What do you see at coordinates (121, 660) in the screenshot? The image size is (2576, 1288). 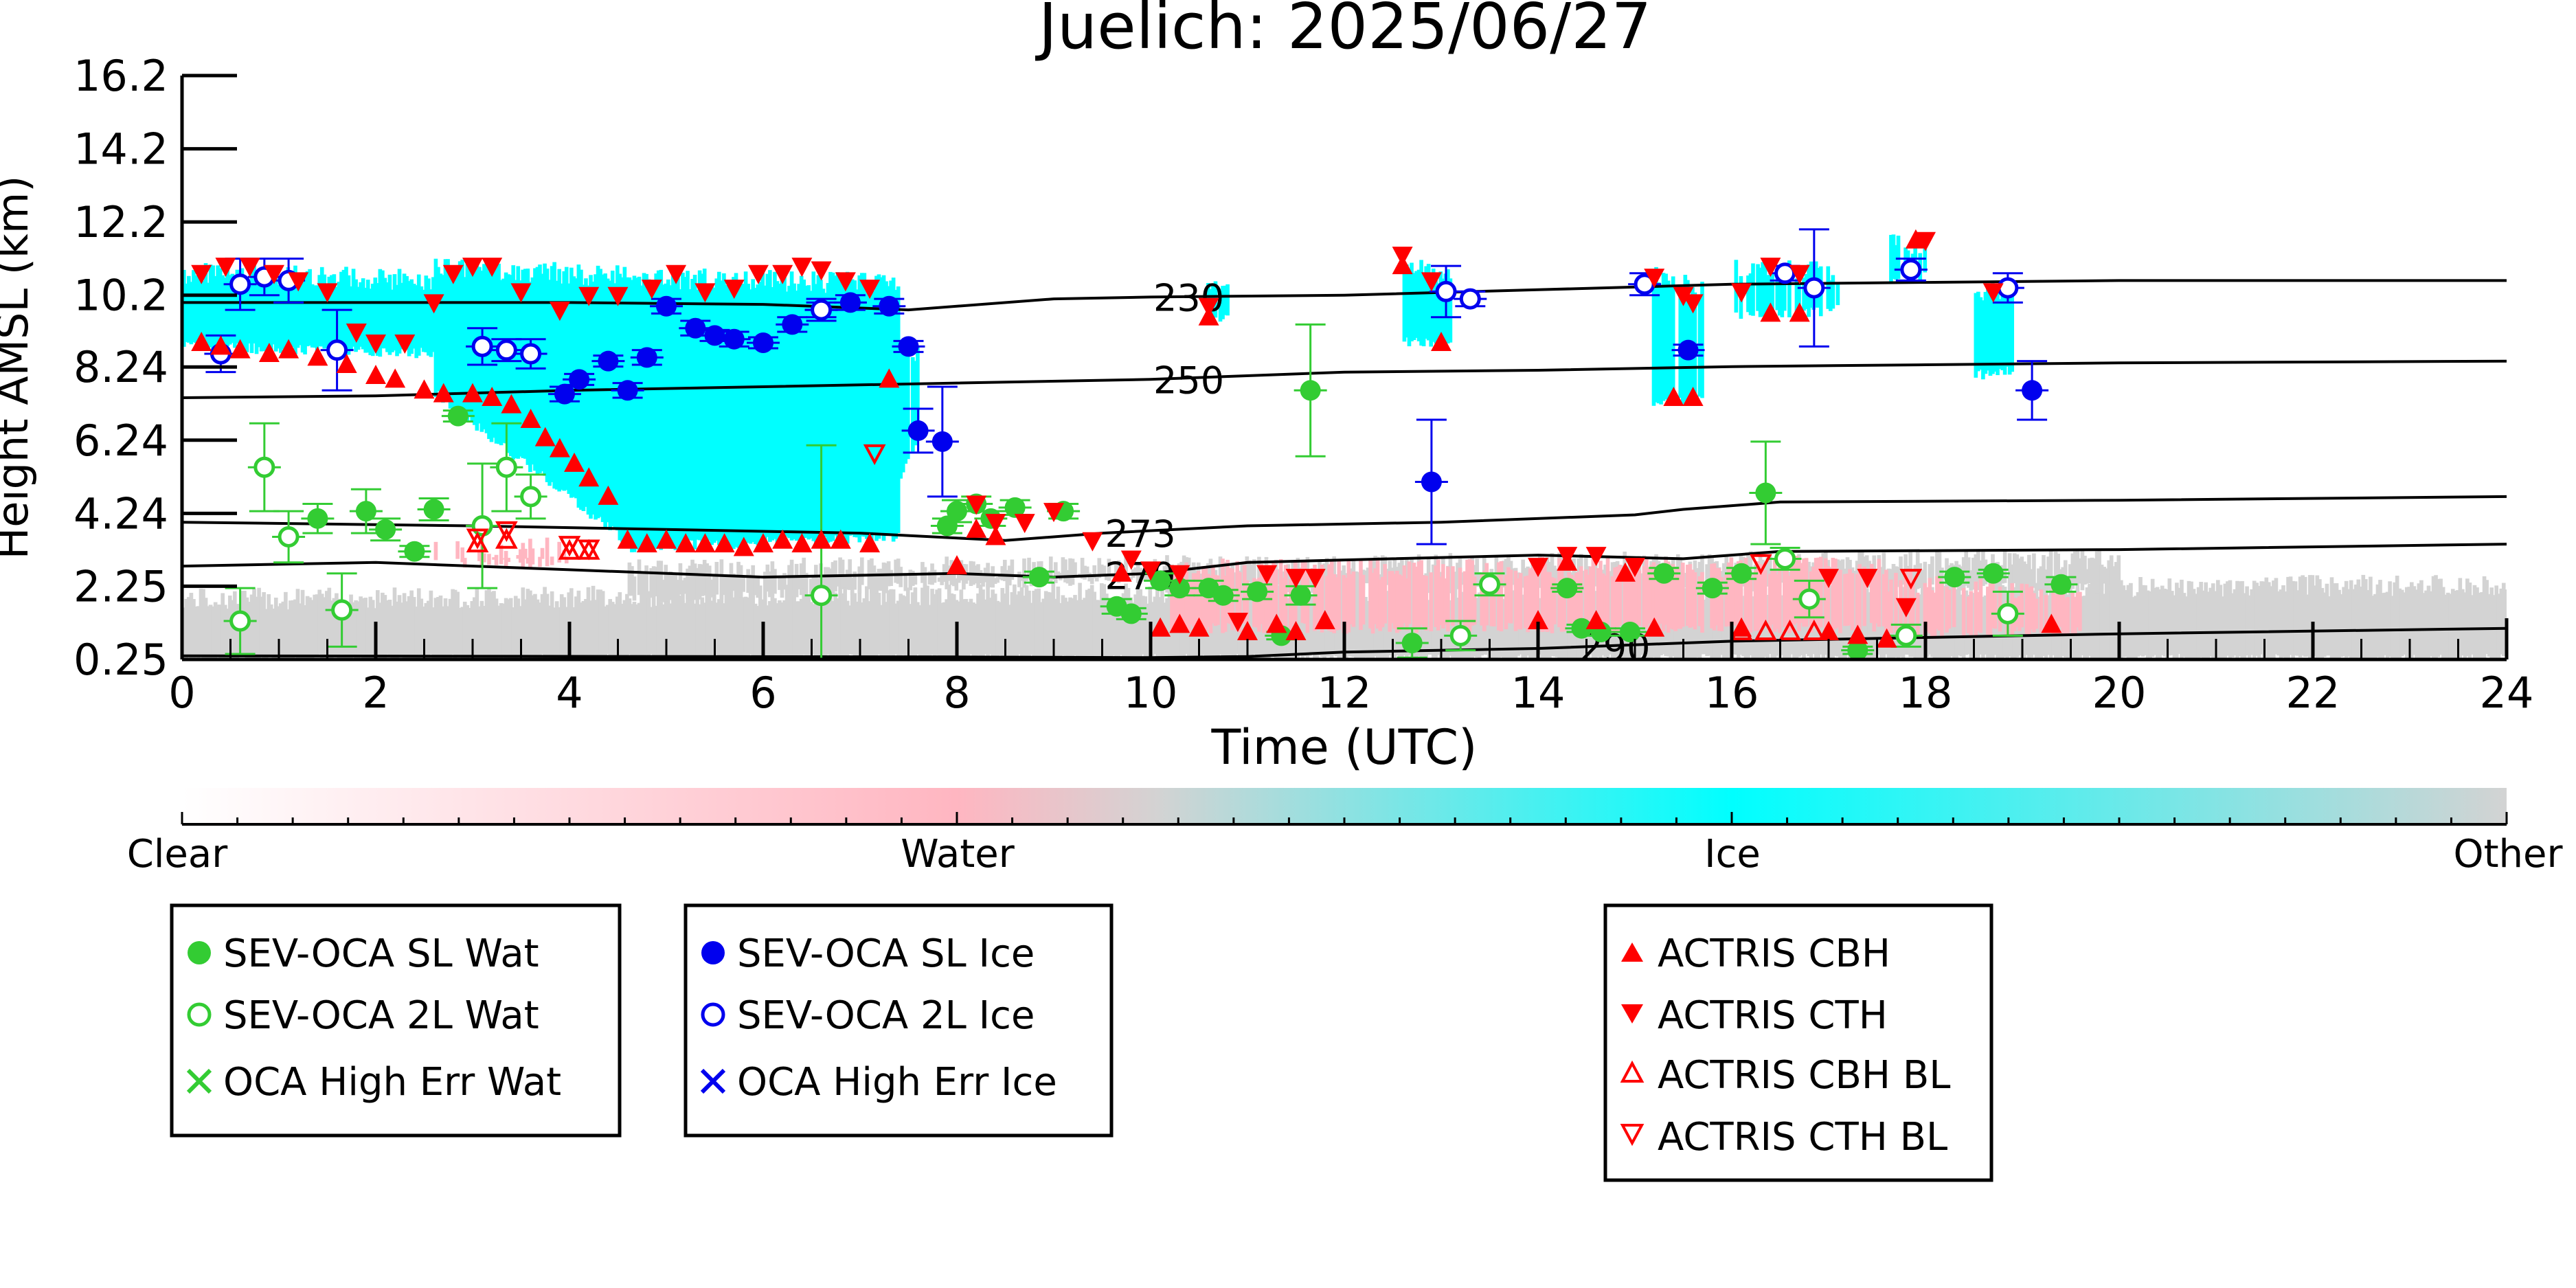 I see `y-tick-label: 0.25` at bounding box center [121, 660].